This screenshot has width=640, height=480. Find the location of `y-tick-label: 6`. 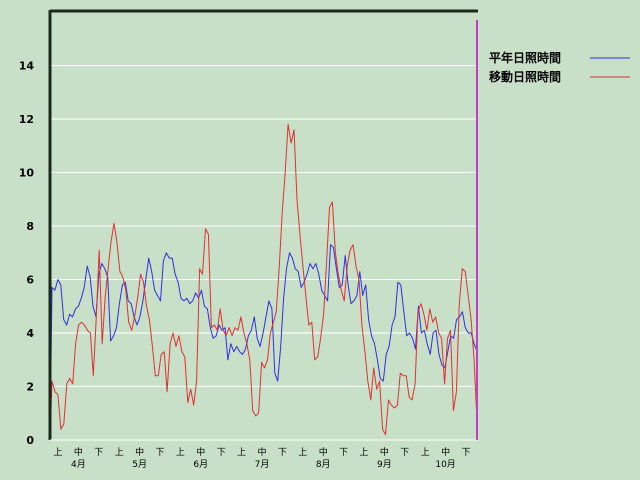

y-tick-label: 6 is located at coordinates (30, 280).